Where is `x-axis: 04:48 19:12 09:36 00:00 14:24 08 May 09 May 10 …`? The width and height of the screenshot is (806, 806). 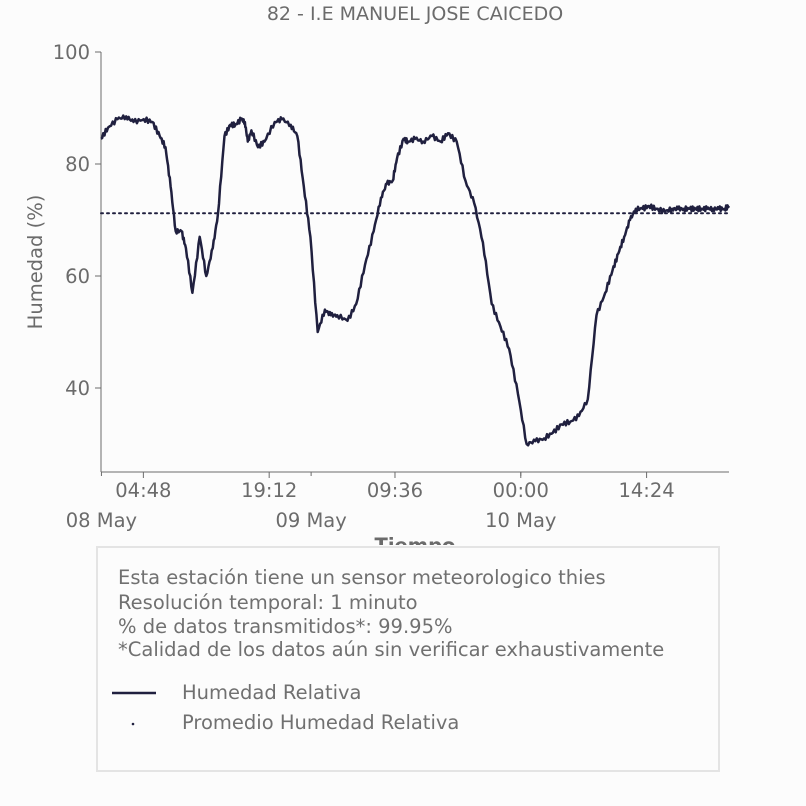 x-axis: 04:48 19:12 09:36 00:00 14:24 08 May 09 May 10 … is located at coordinates (397, 501).